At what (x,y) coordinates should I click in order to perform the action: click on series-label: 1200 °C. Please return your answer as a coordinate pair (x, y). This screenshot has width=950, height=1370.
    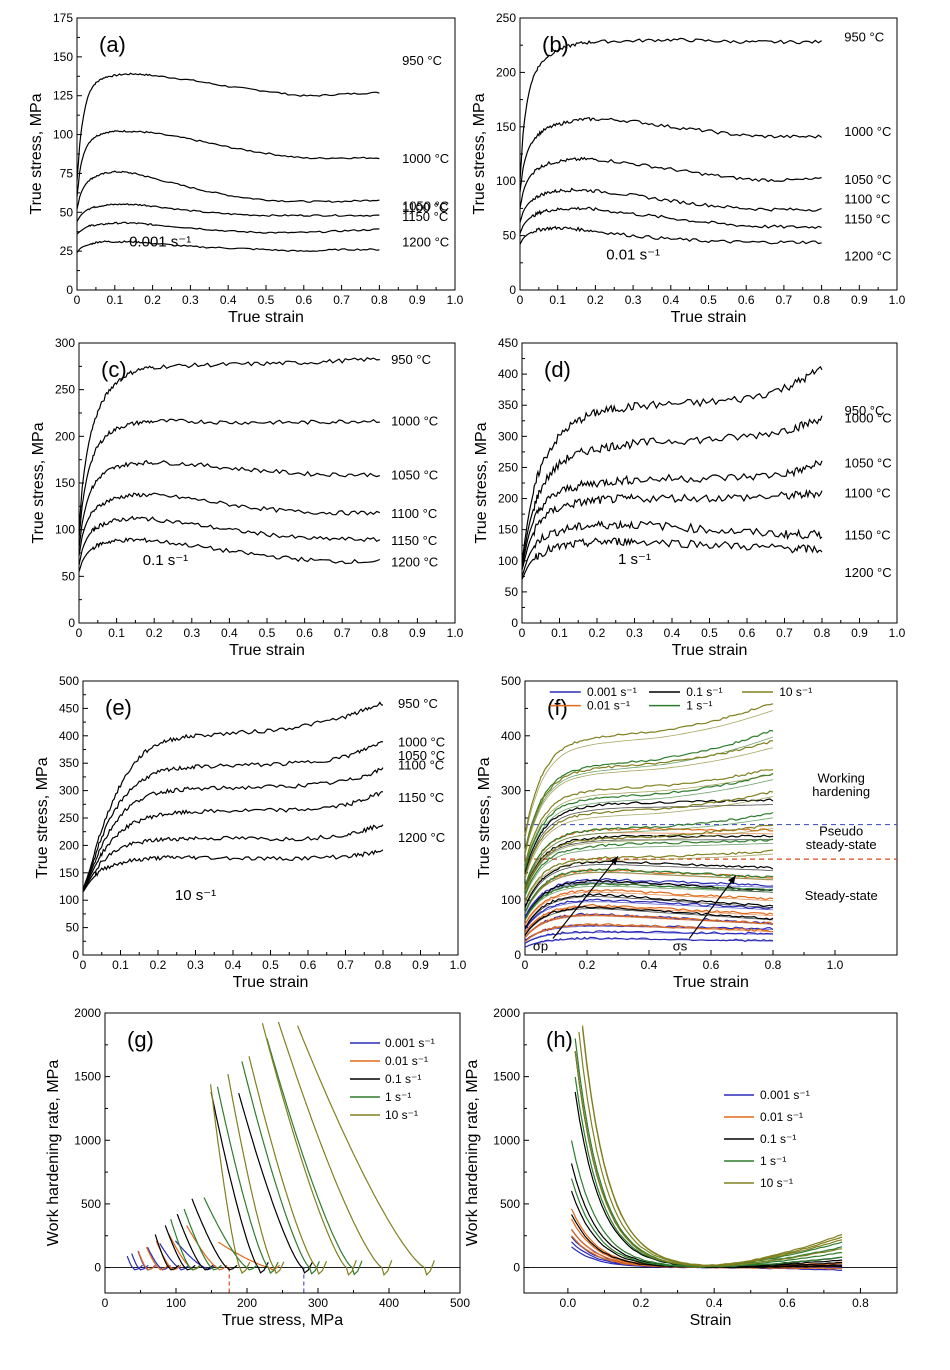
    Looking at the image, I should click on (421, 837).